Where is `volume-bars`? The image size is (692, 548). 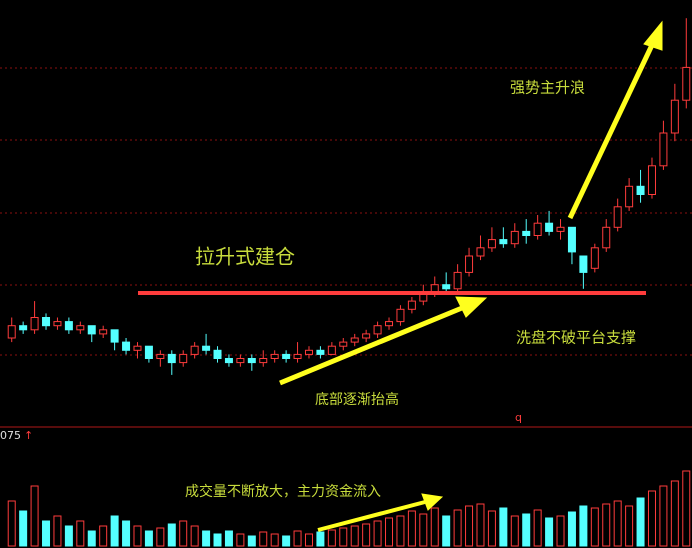
volume-bars is located at coordinates (349, 508).